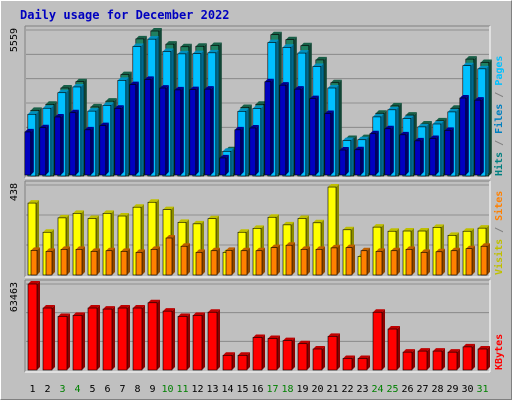  What do you see at coordinates (227, 389) in the screenshot?
I see `x-tick-label-day-14: 14` at bounding box center [227, 389].